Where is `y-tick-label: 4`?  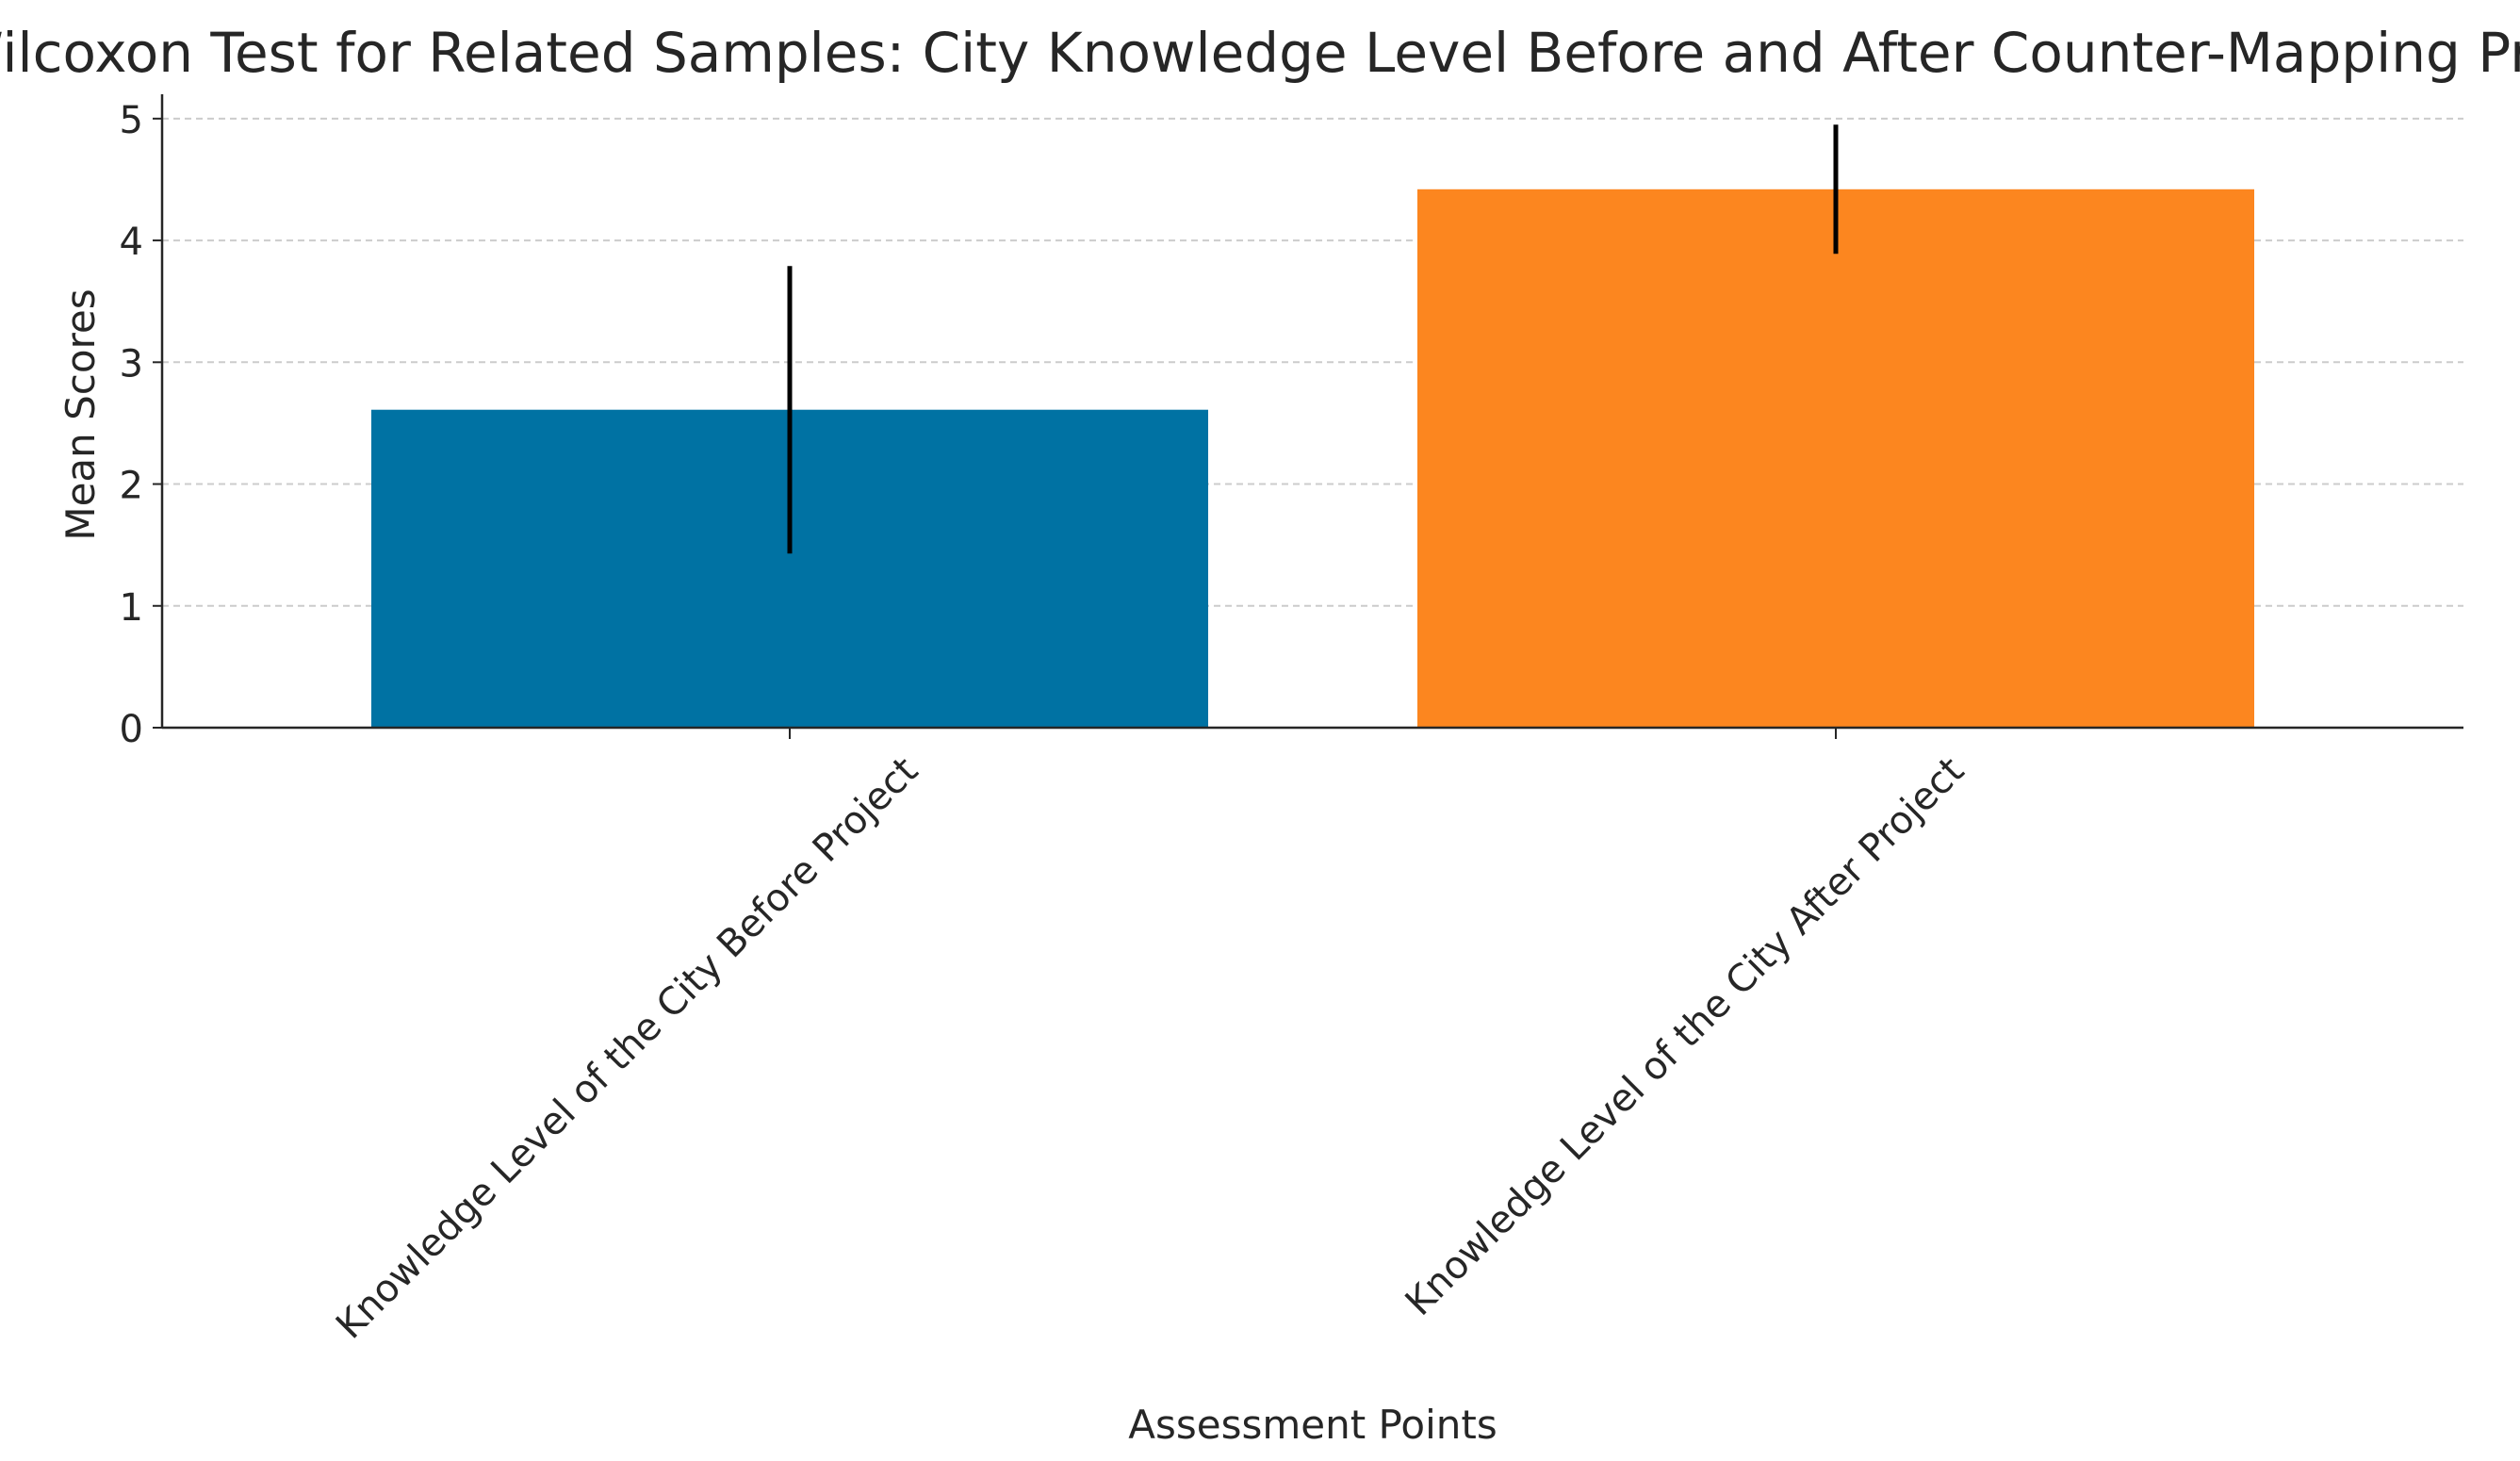
y-tick-label: 4 is located at coordinates (131, 242).